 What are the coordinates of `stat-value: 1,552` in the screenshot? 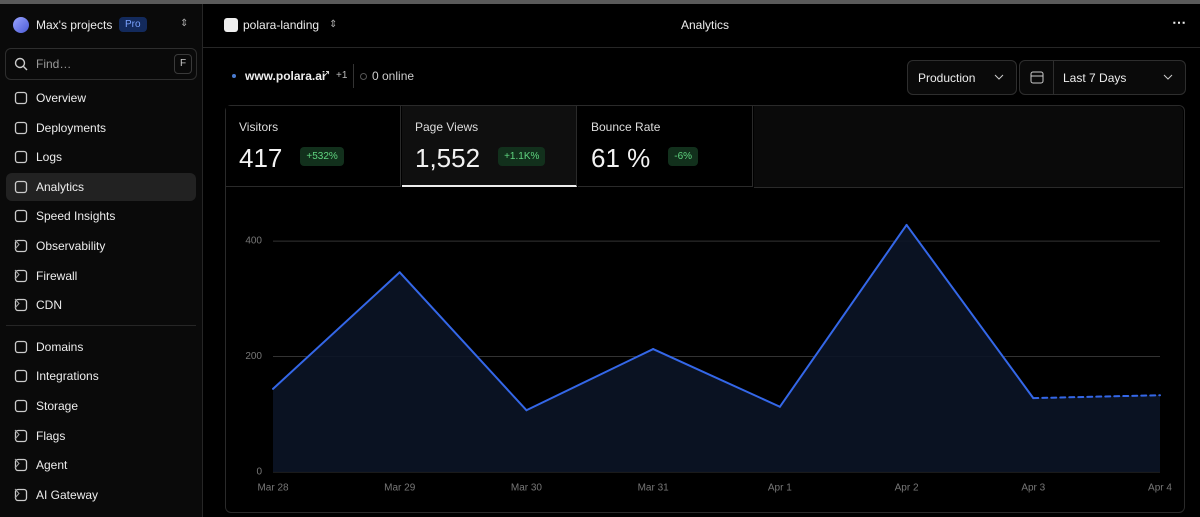 It's located at (448, 158).